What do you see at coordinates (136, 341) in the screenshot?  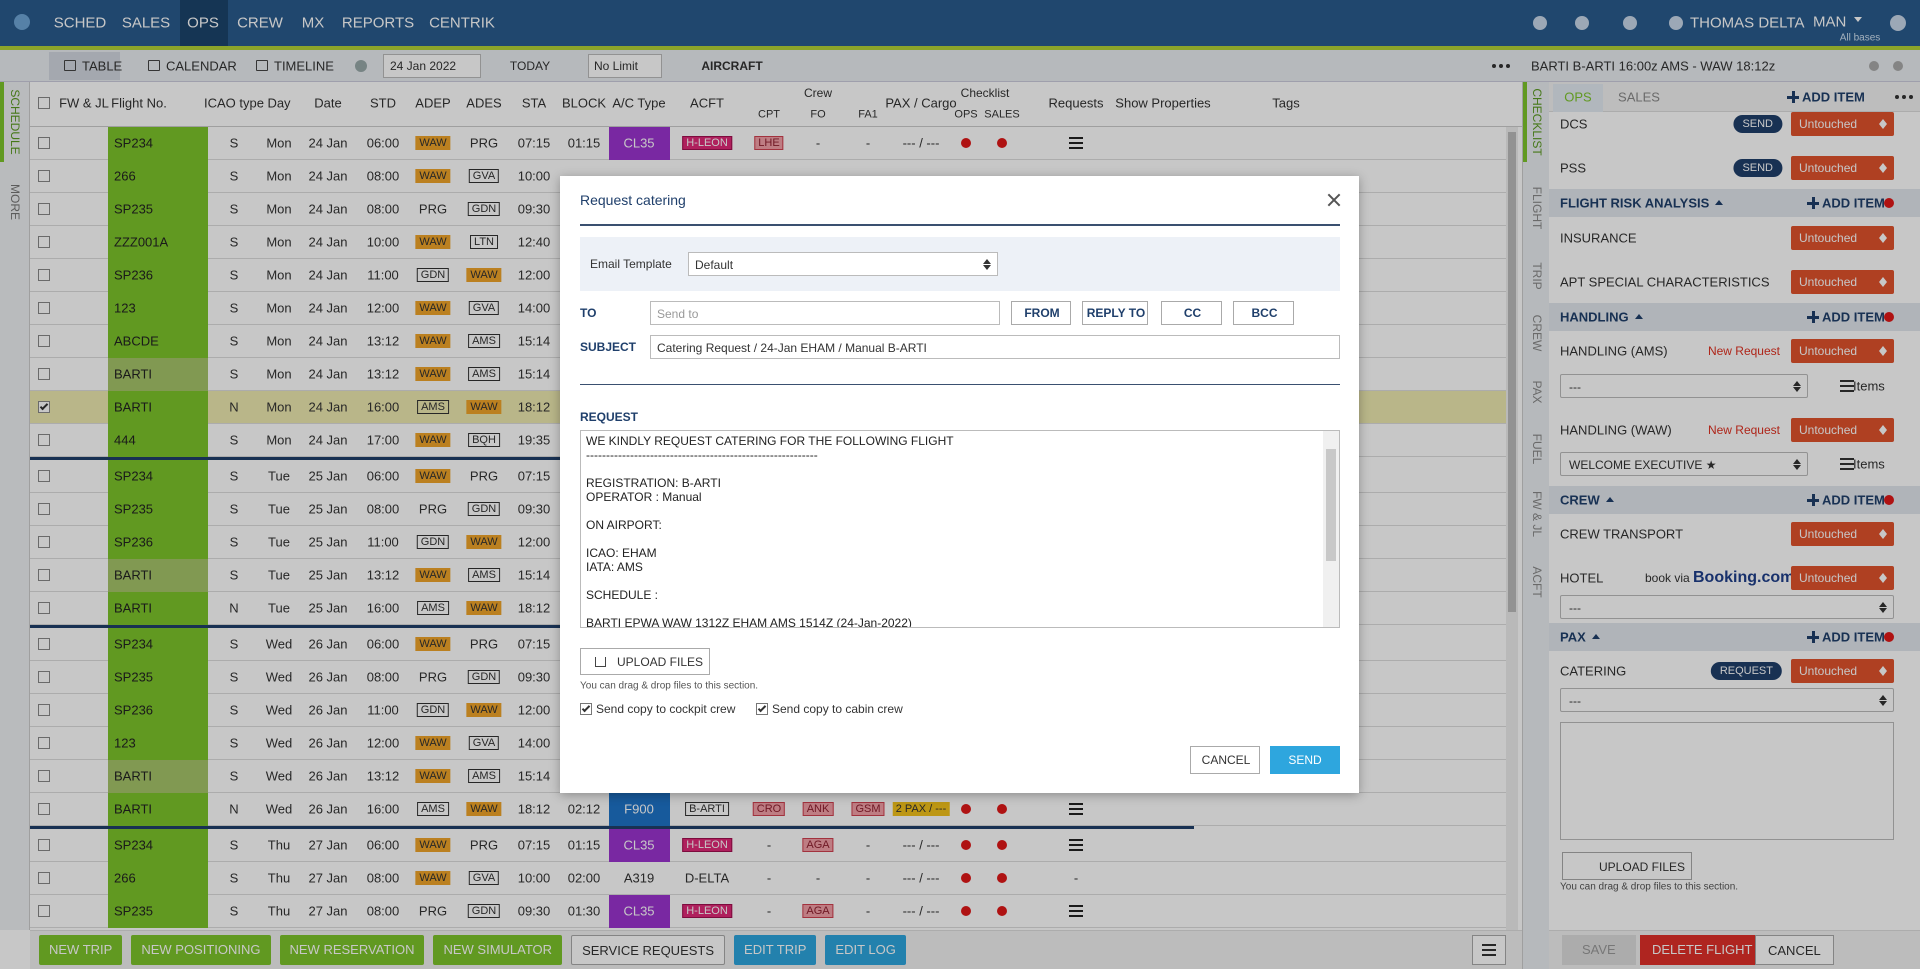 I see `flight-no: ABCDE` at bounding box center [136, 341].